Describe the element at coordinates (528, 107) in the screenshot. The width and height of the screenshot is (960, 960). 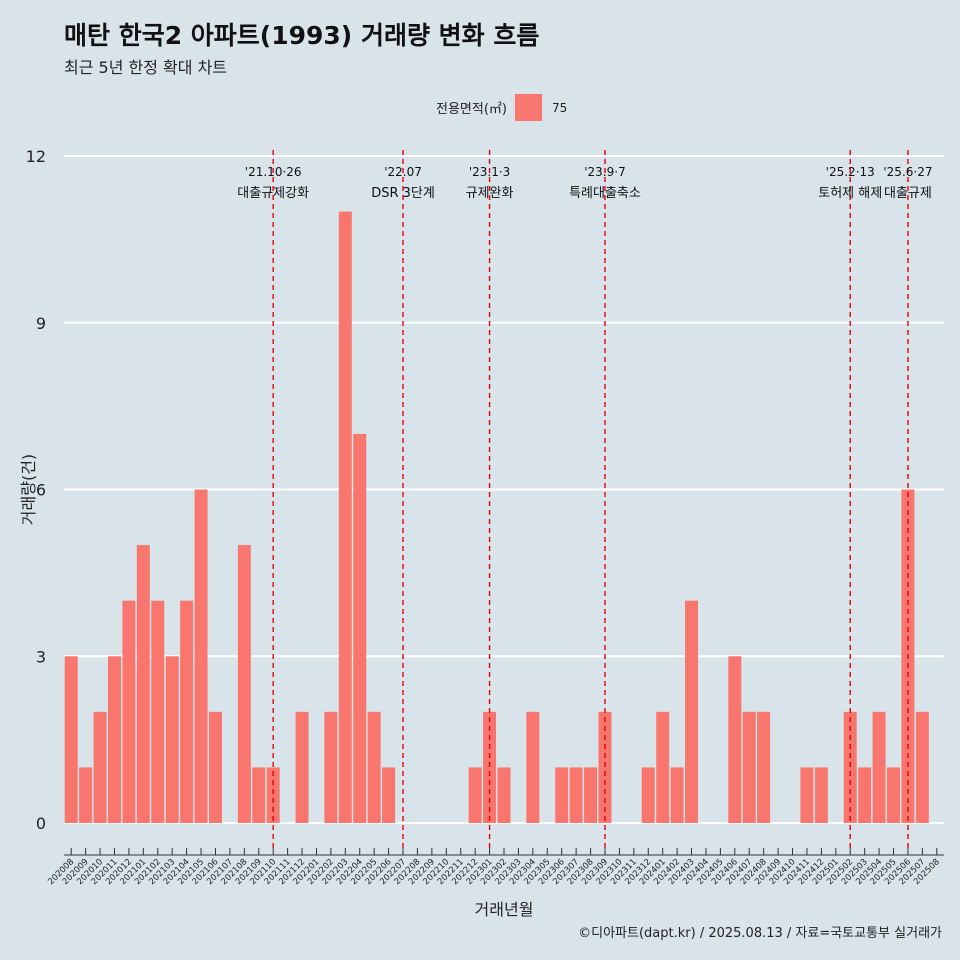
I see `legend-swatch` at that location.